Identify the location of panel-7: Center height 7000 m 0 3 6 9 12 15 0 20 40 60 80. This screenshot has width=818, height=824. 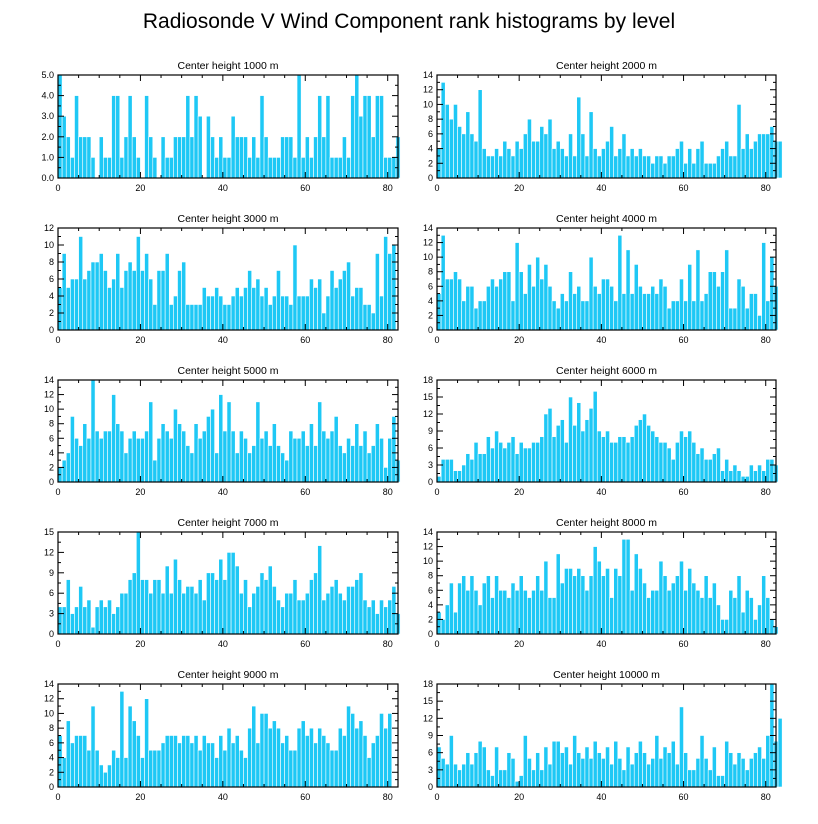
(222, 583).